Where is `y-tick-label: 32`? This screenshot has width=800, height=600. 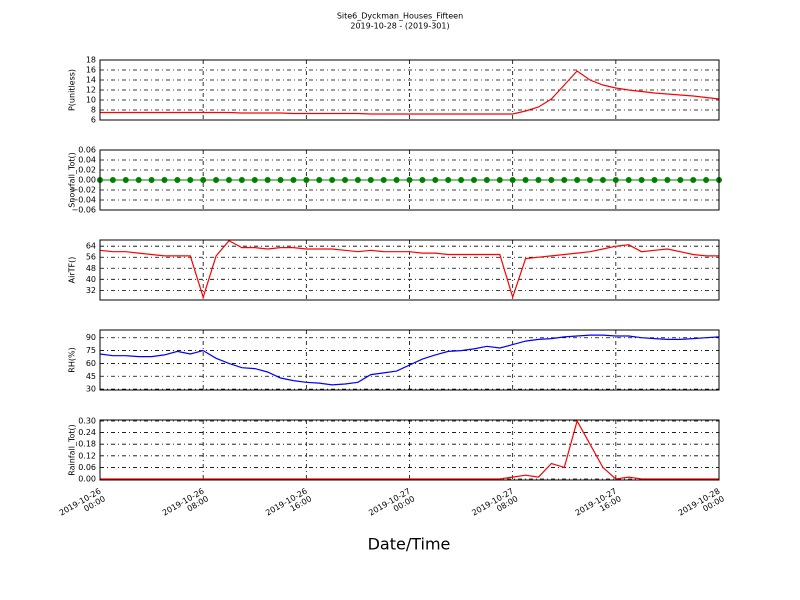 y-tick-label: 32 is located at coordinates (91, 290).